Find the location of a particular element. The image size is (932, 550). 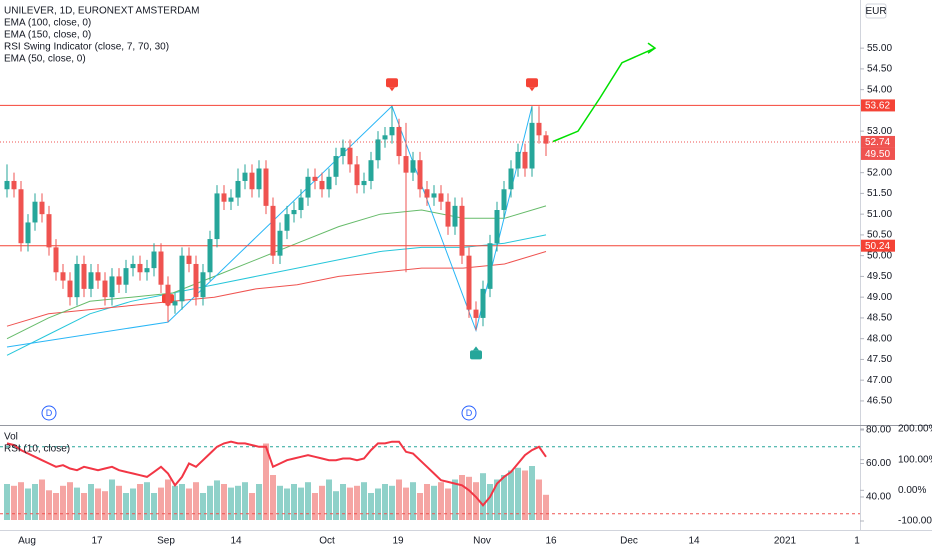

chart-title: UNILEVER, 1D, EURONEXT AMSTERDAM is located at coordinates (101, 11).